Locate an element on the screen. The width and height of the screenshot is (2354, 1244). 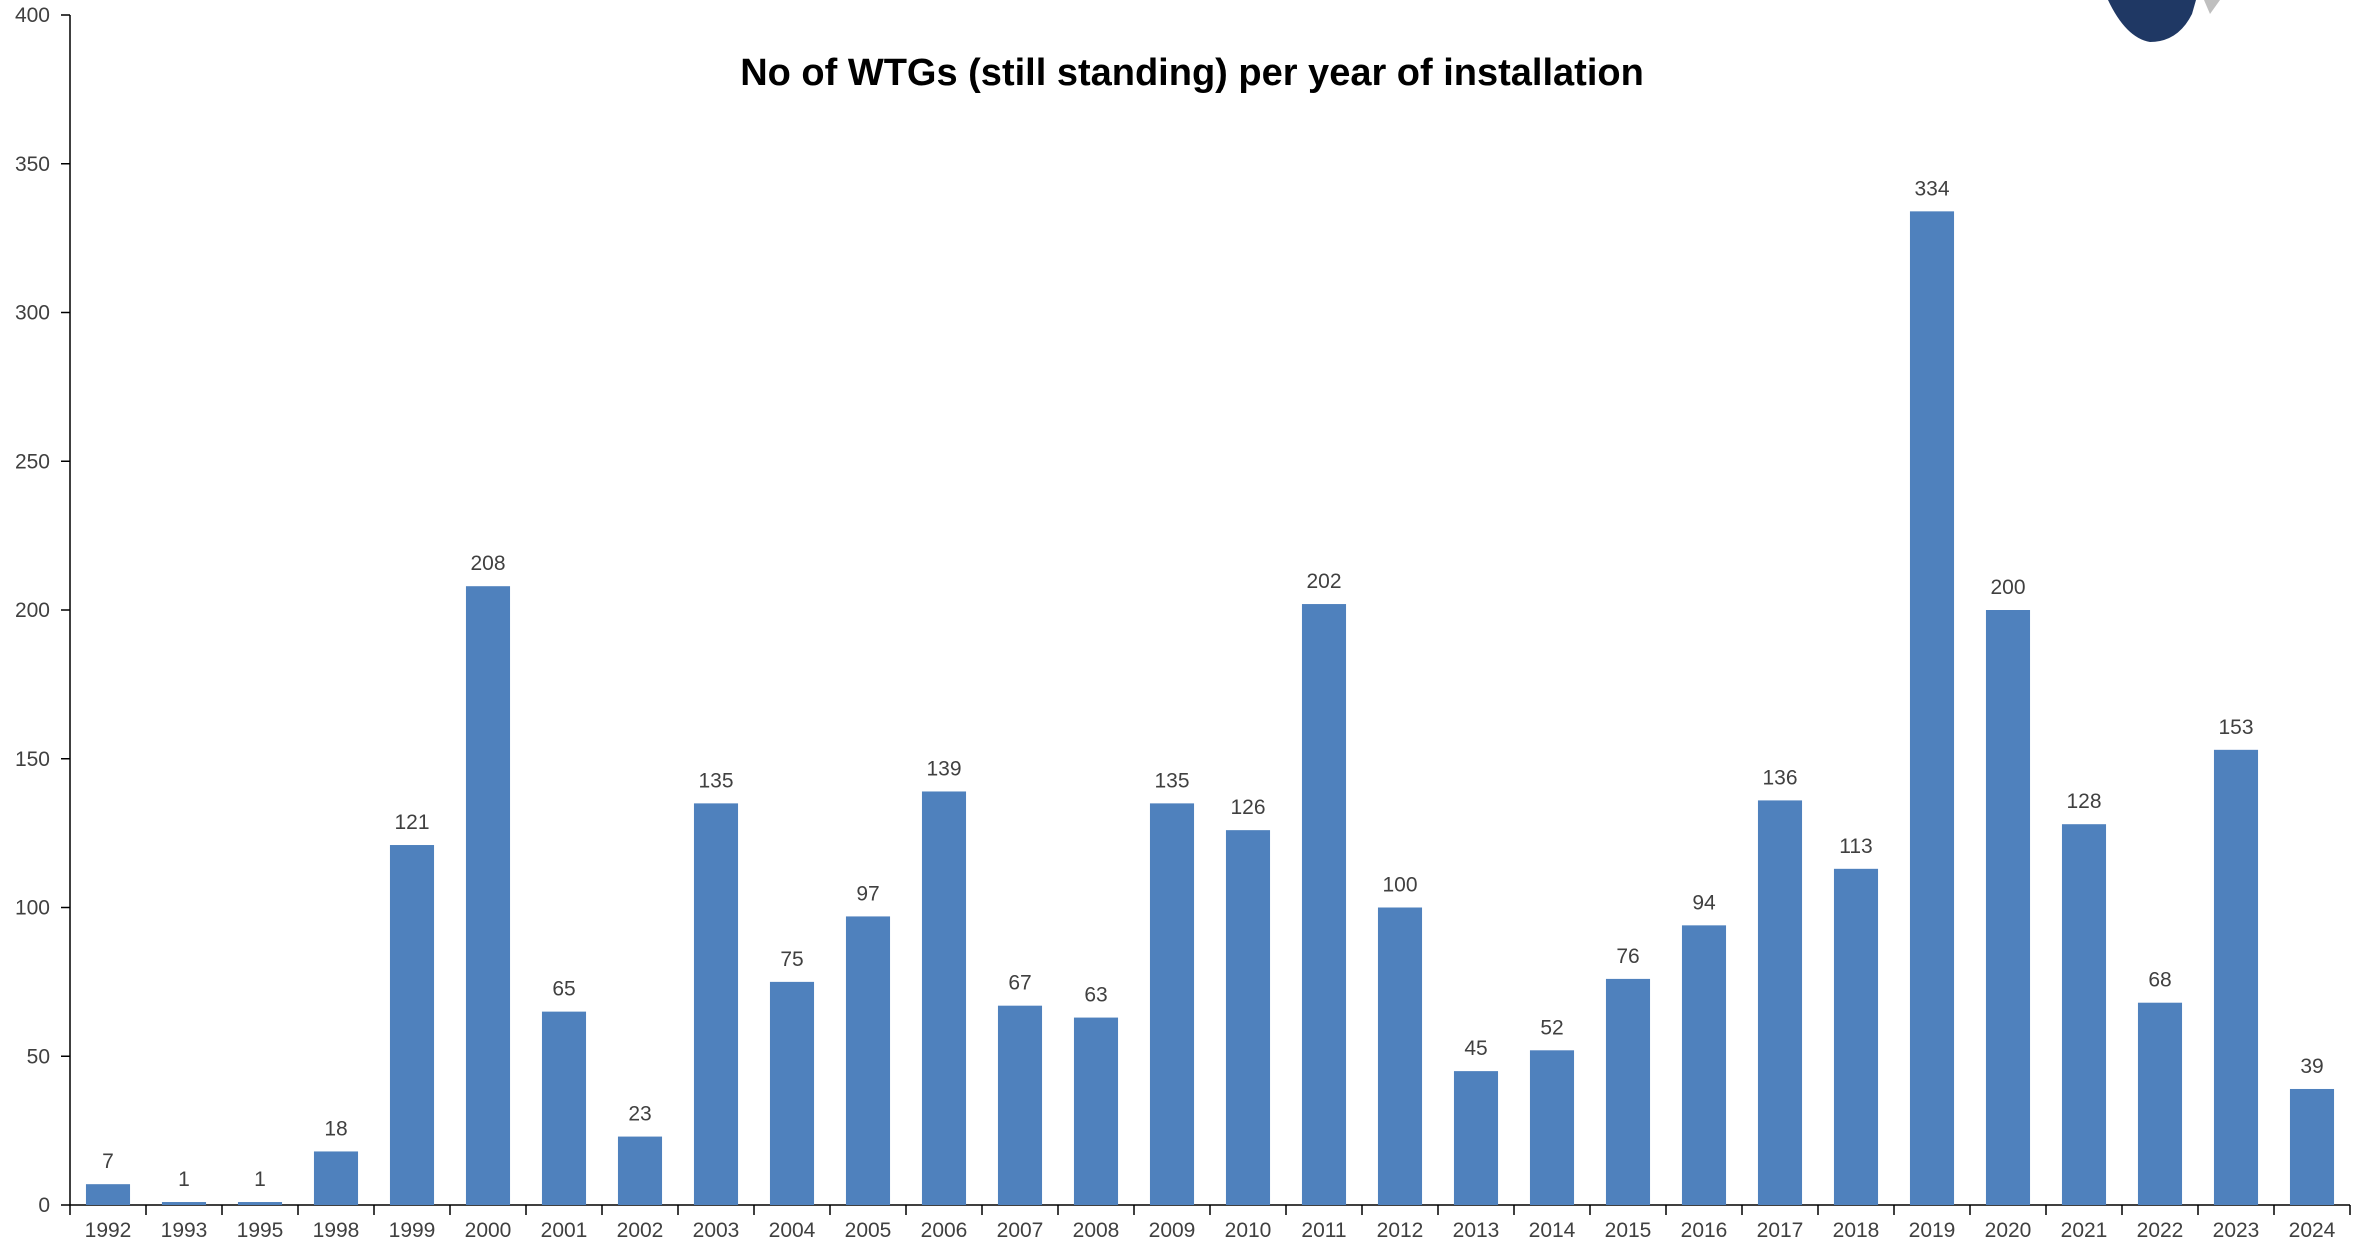
x-tick-label: 2022 is located at coordinates (2160, 1230).